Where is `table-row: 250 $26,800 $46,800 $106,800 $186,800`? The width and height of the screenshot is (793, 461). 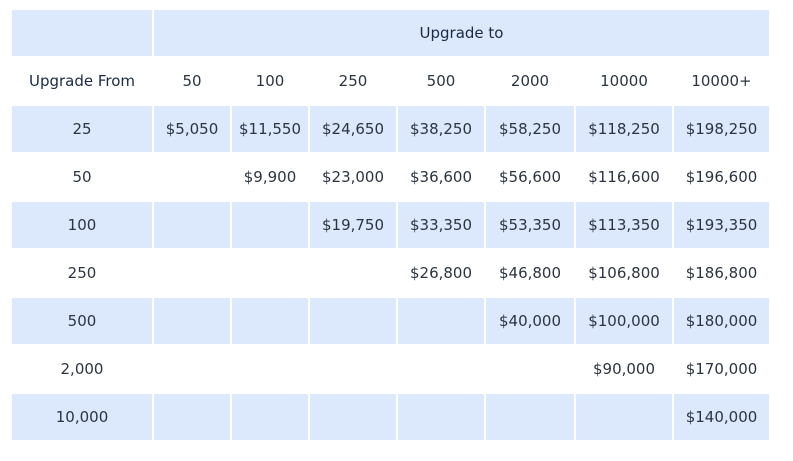 table-row: 250 $26,800 $46,800 $106,800 $186,800 is located at coordinates (390, 273).